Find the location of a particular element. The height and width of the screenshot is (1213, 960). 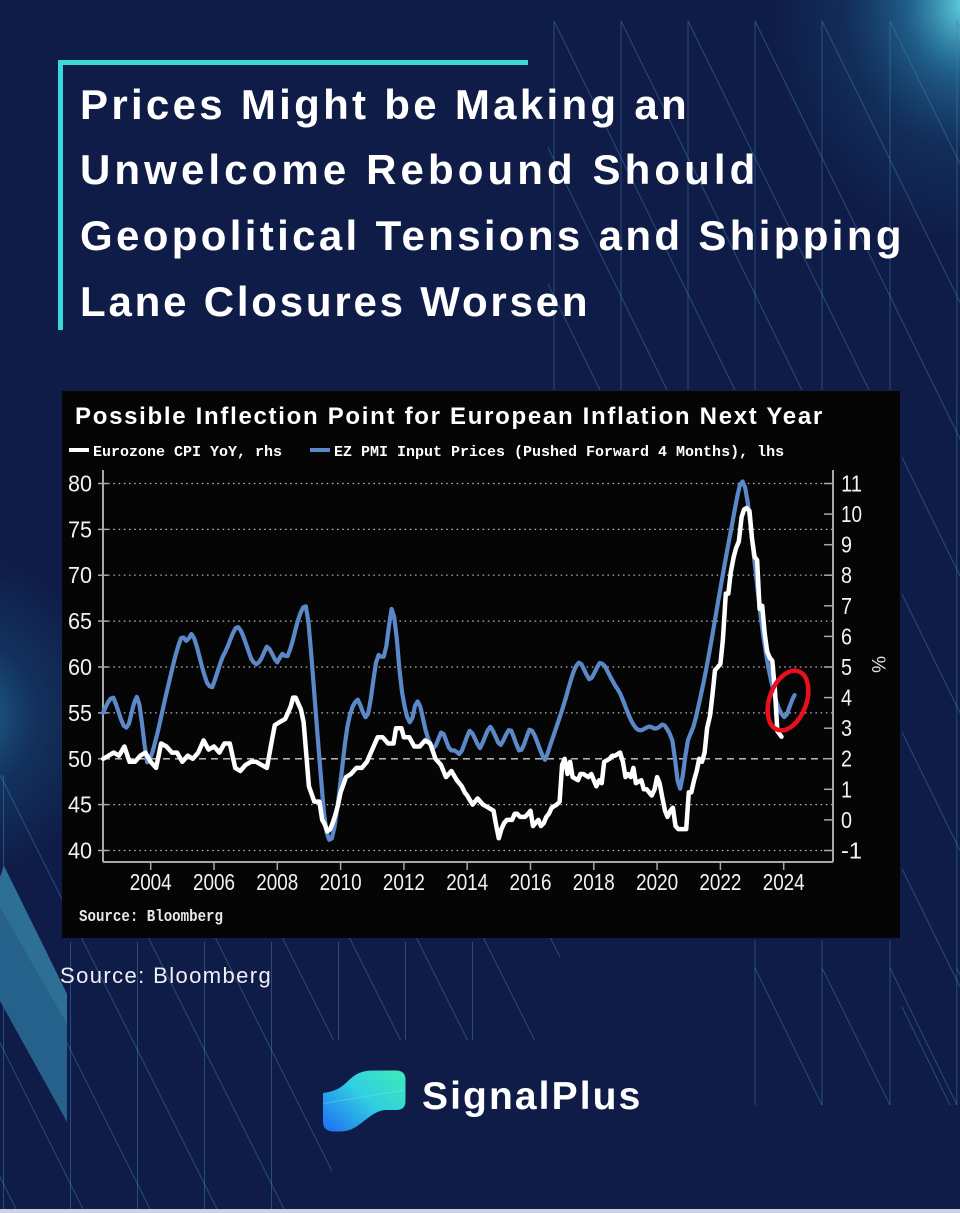

svg-text: 7 is located at coordinates (846, 606).